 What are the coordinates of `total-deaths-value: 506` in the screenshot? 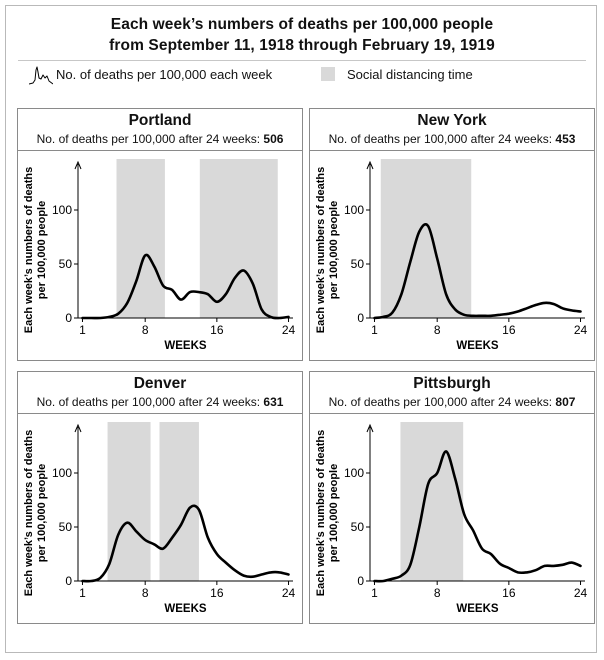 It's located at (273, 139).